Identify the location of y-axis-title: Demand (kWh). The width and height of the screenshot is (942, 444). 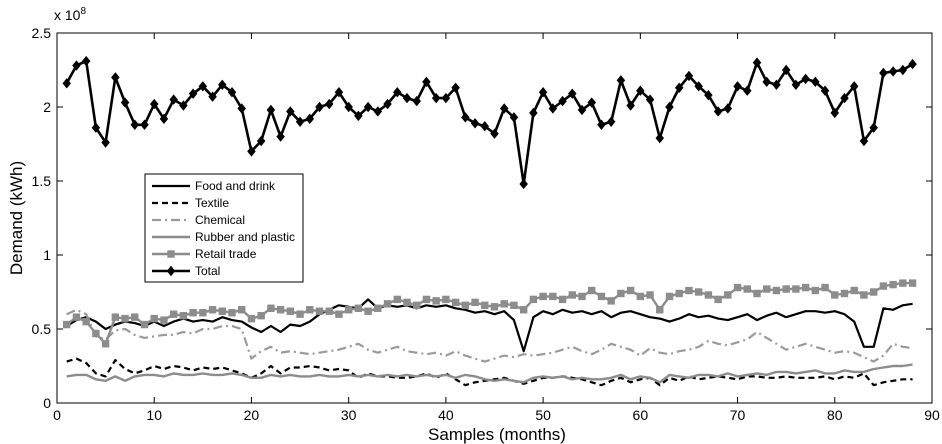
(16, 218).